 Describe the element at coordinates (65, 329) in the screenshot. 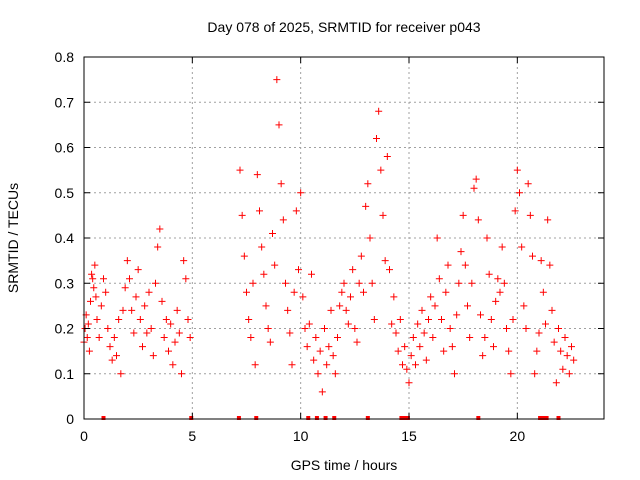

I see `y-tick-label: 0.2` at that location.